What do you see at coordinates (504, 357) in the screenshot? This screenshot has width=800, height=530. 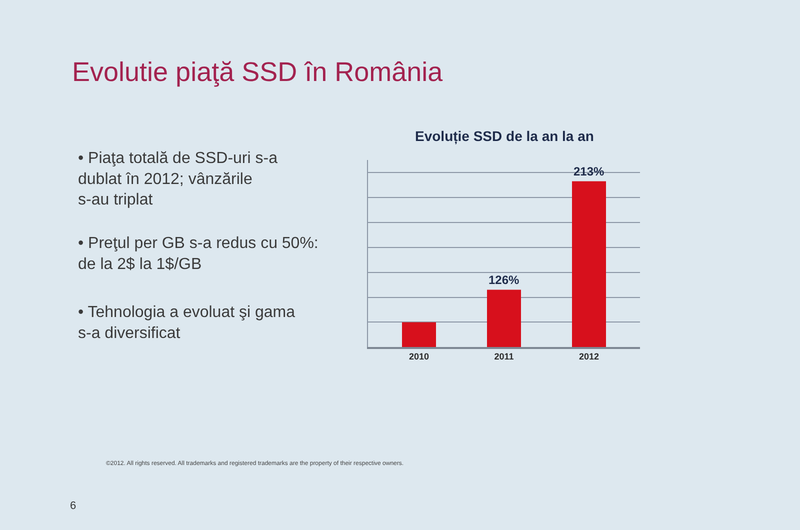 I see `x-tick-label: 2011` at bounding box center [504, 357].